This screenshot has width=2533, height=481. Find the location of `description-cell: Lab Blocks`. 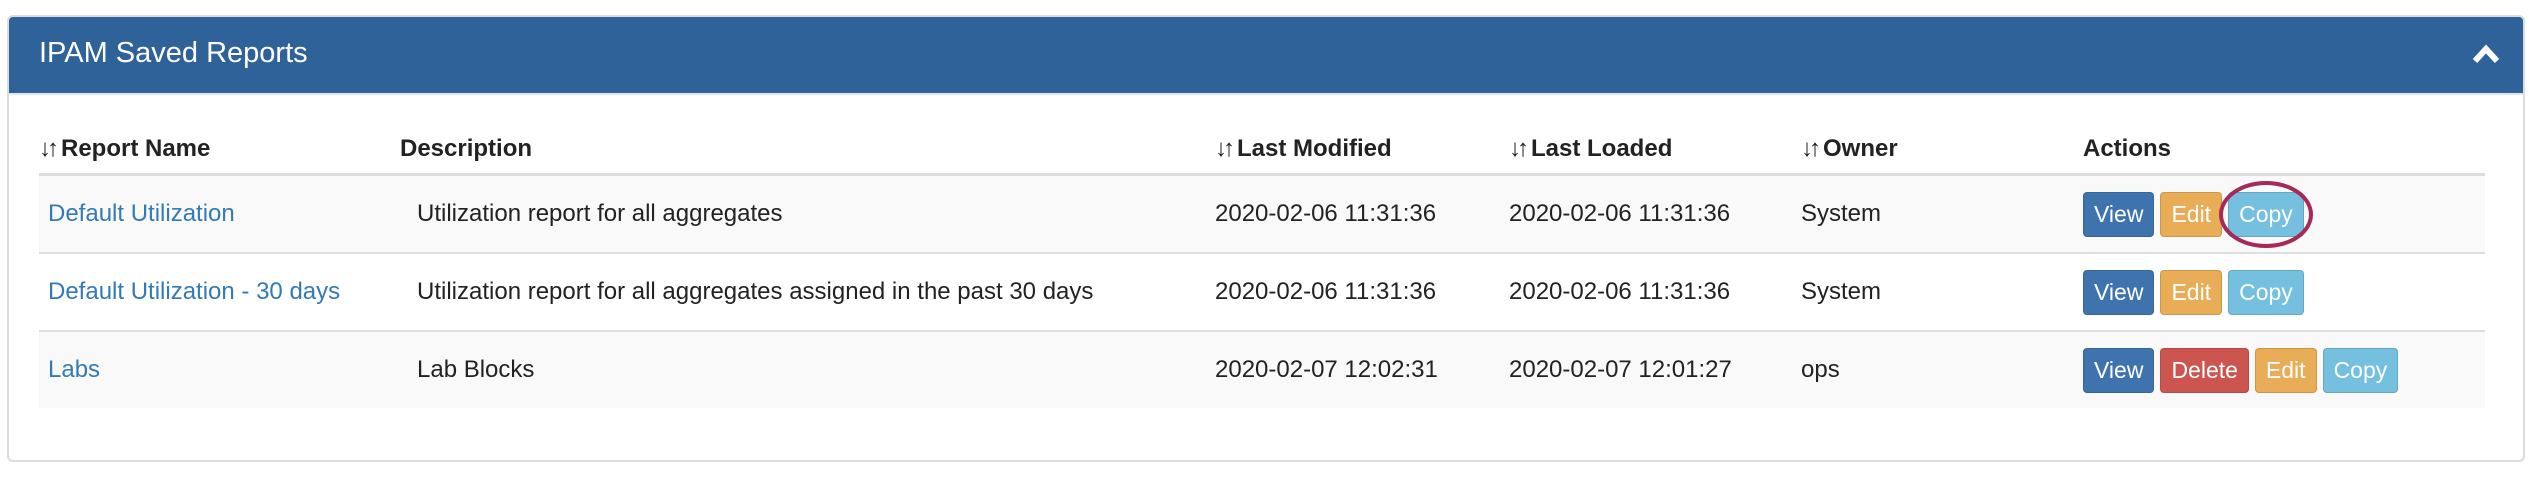

description-cell: Lab Blocks is located at coordinates (807, 369).